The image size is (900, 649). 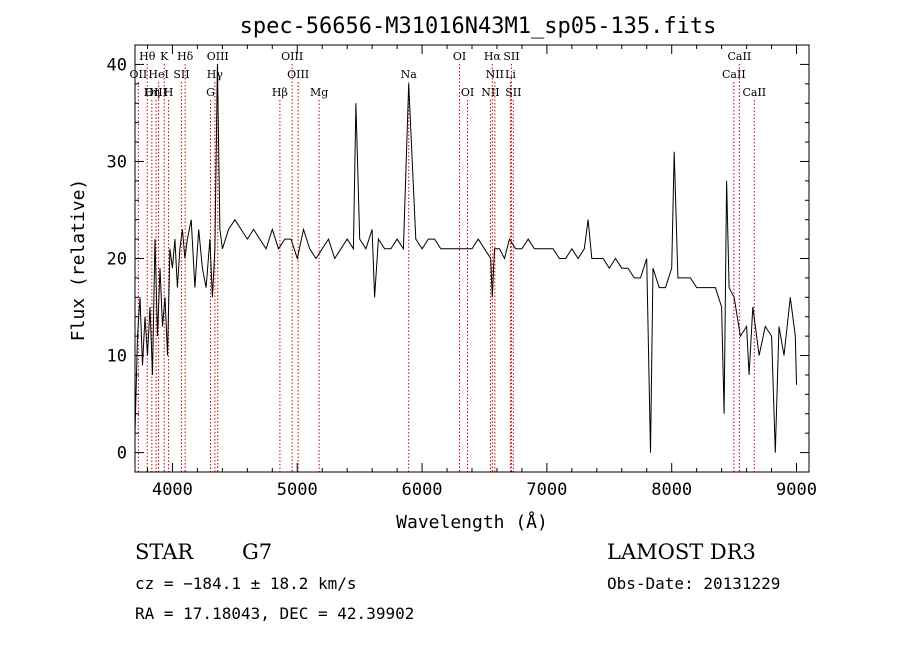 What do you see at coordinates (139, 74) in the screenshot?
I see `line-marker-label-9: OII` at bounding box center [139, 74].